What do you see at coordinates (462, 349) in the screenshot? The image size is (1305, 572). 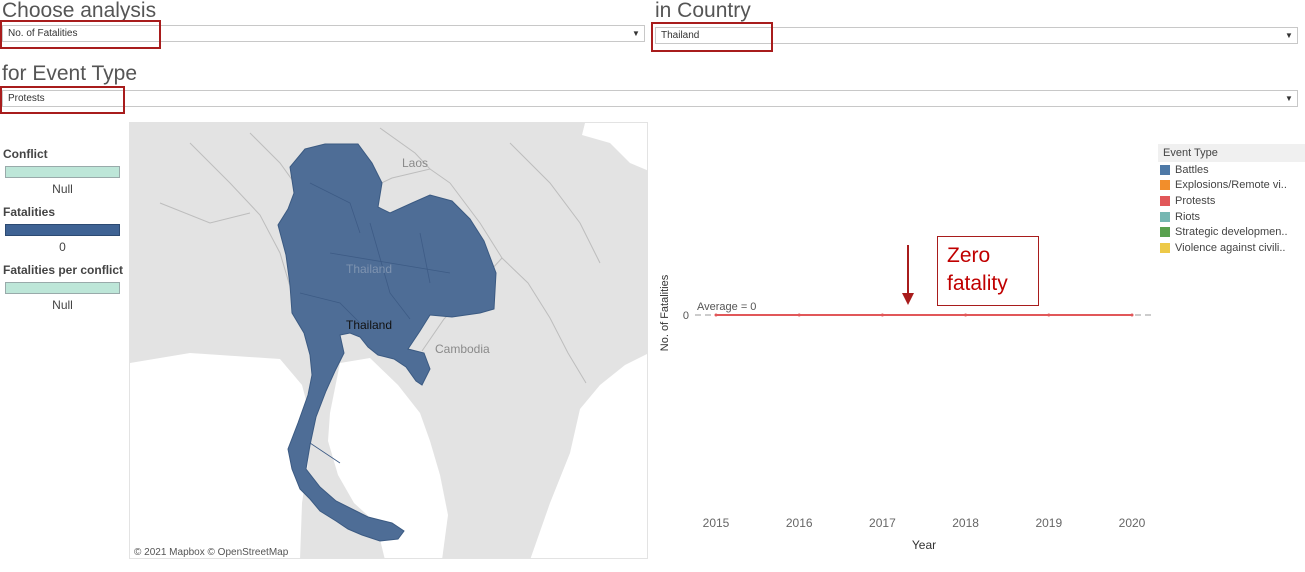 I see `cambodia-label: Cambodia` at bounding box center [462, 349].